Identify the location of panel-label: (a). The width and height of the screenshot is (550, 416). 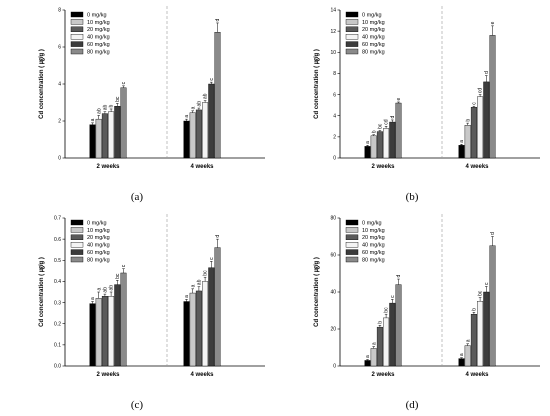
(137, 197).